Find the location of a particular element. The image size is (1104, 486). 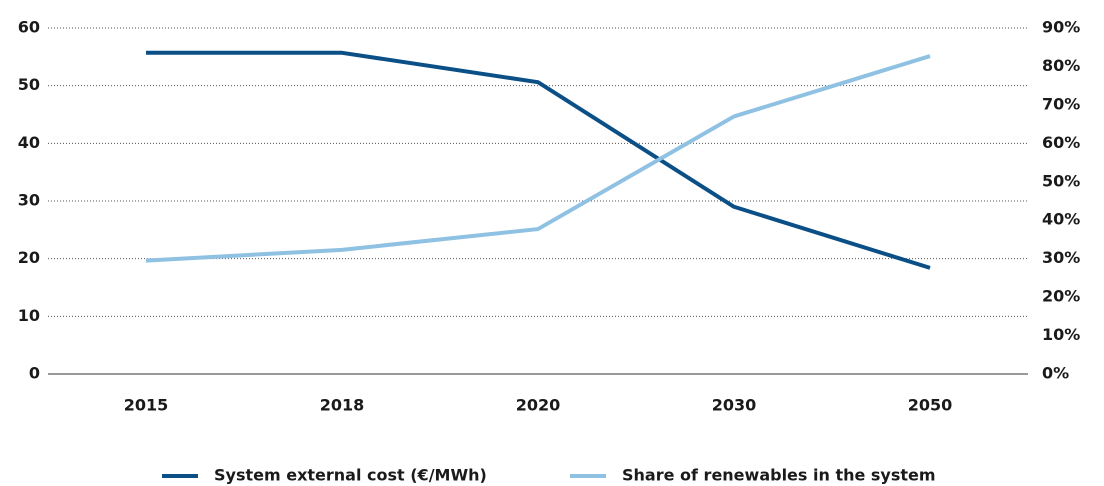

y2-tick-label: 60% is located at coordinates (1061, 142).